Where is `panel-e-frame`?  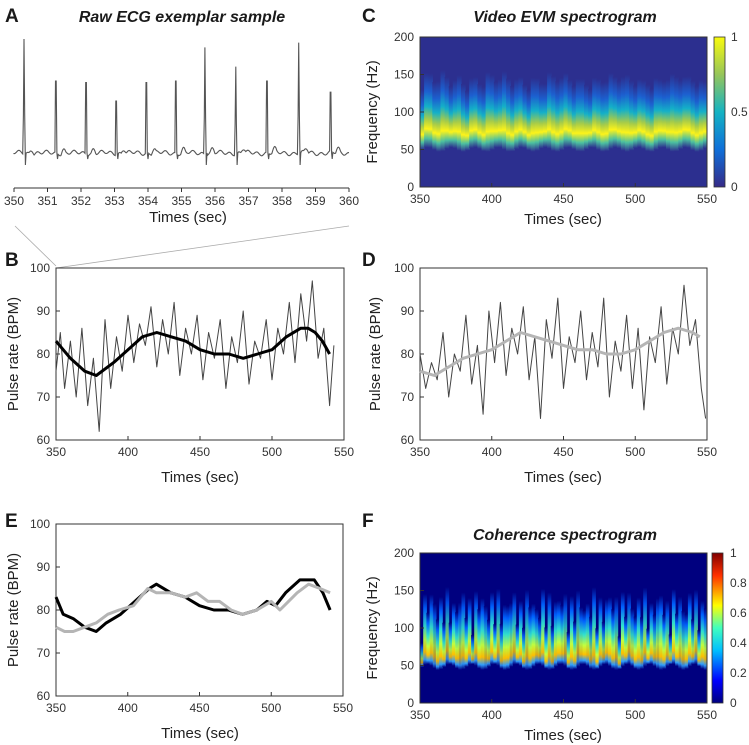
panel-e-frame is located at coordinates (199, 610).